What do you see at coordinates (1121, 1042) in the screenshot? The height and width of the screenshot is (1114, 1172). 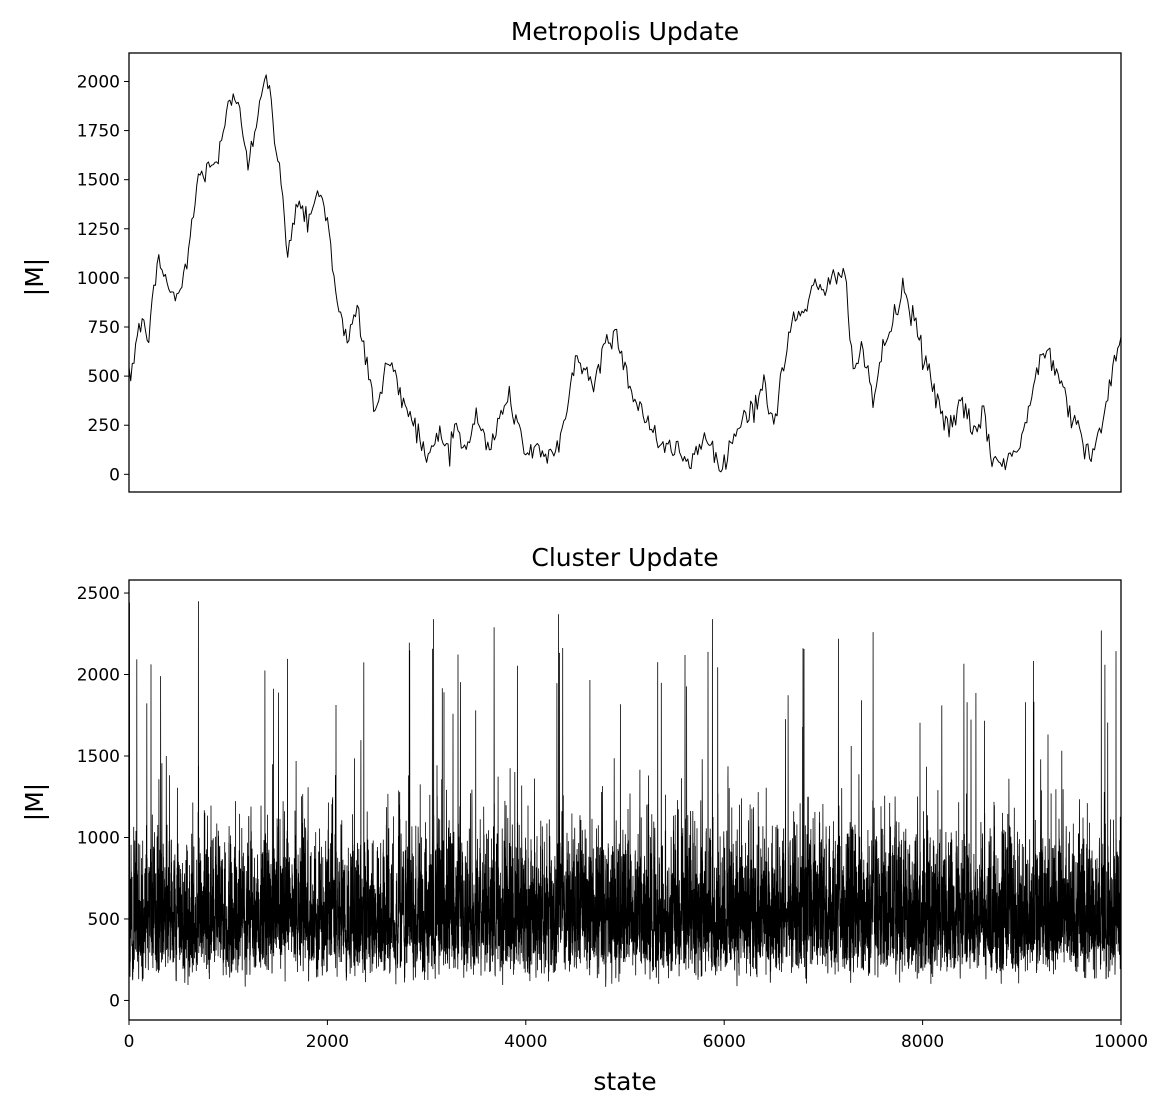 I see `cluster-xtick-label: 10000` at bounding box center [1121, 1042].